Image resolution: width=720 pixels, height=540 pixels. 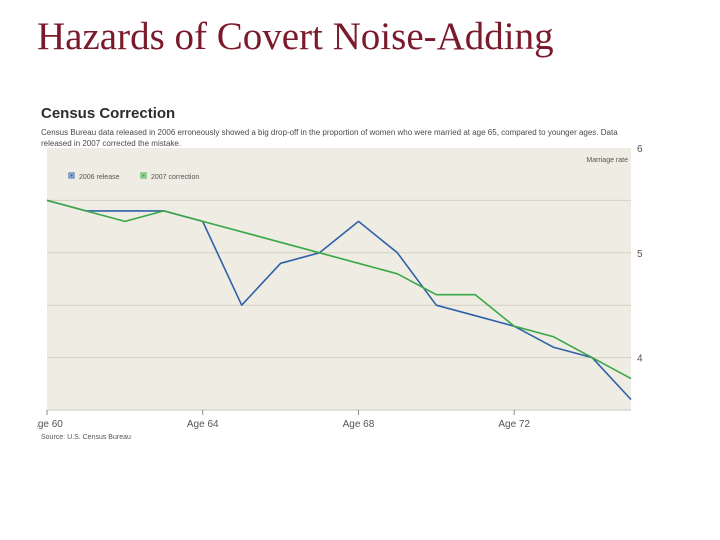 I want to click on x-tick-label: Age 72, so click(x=514, y=424).